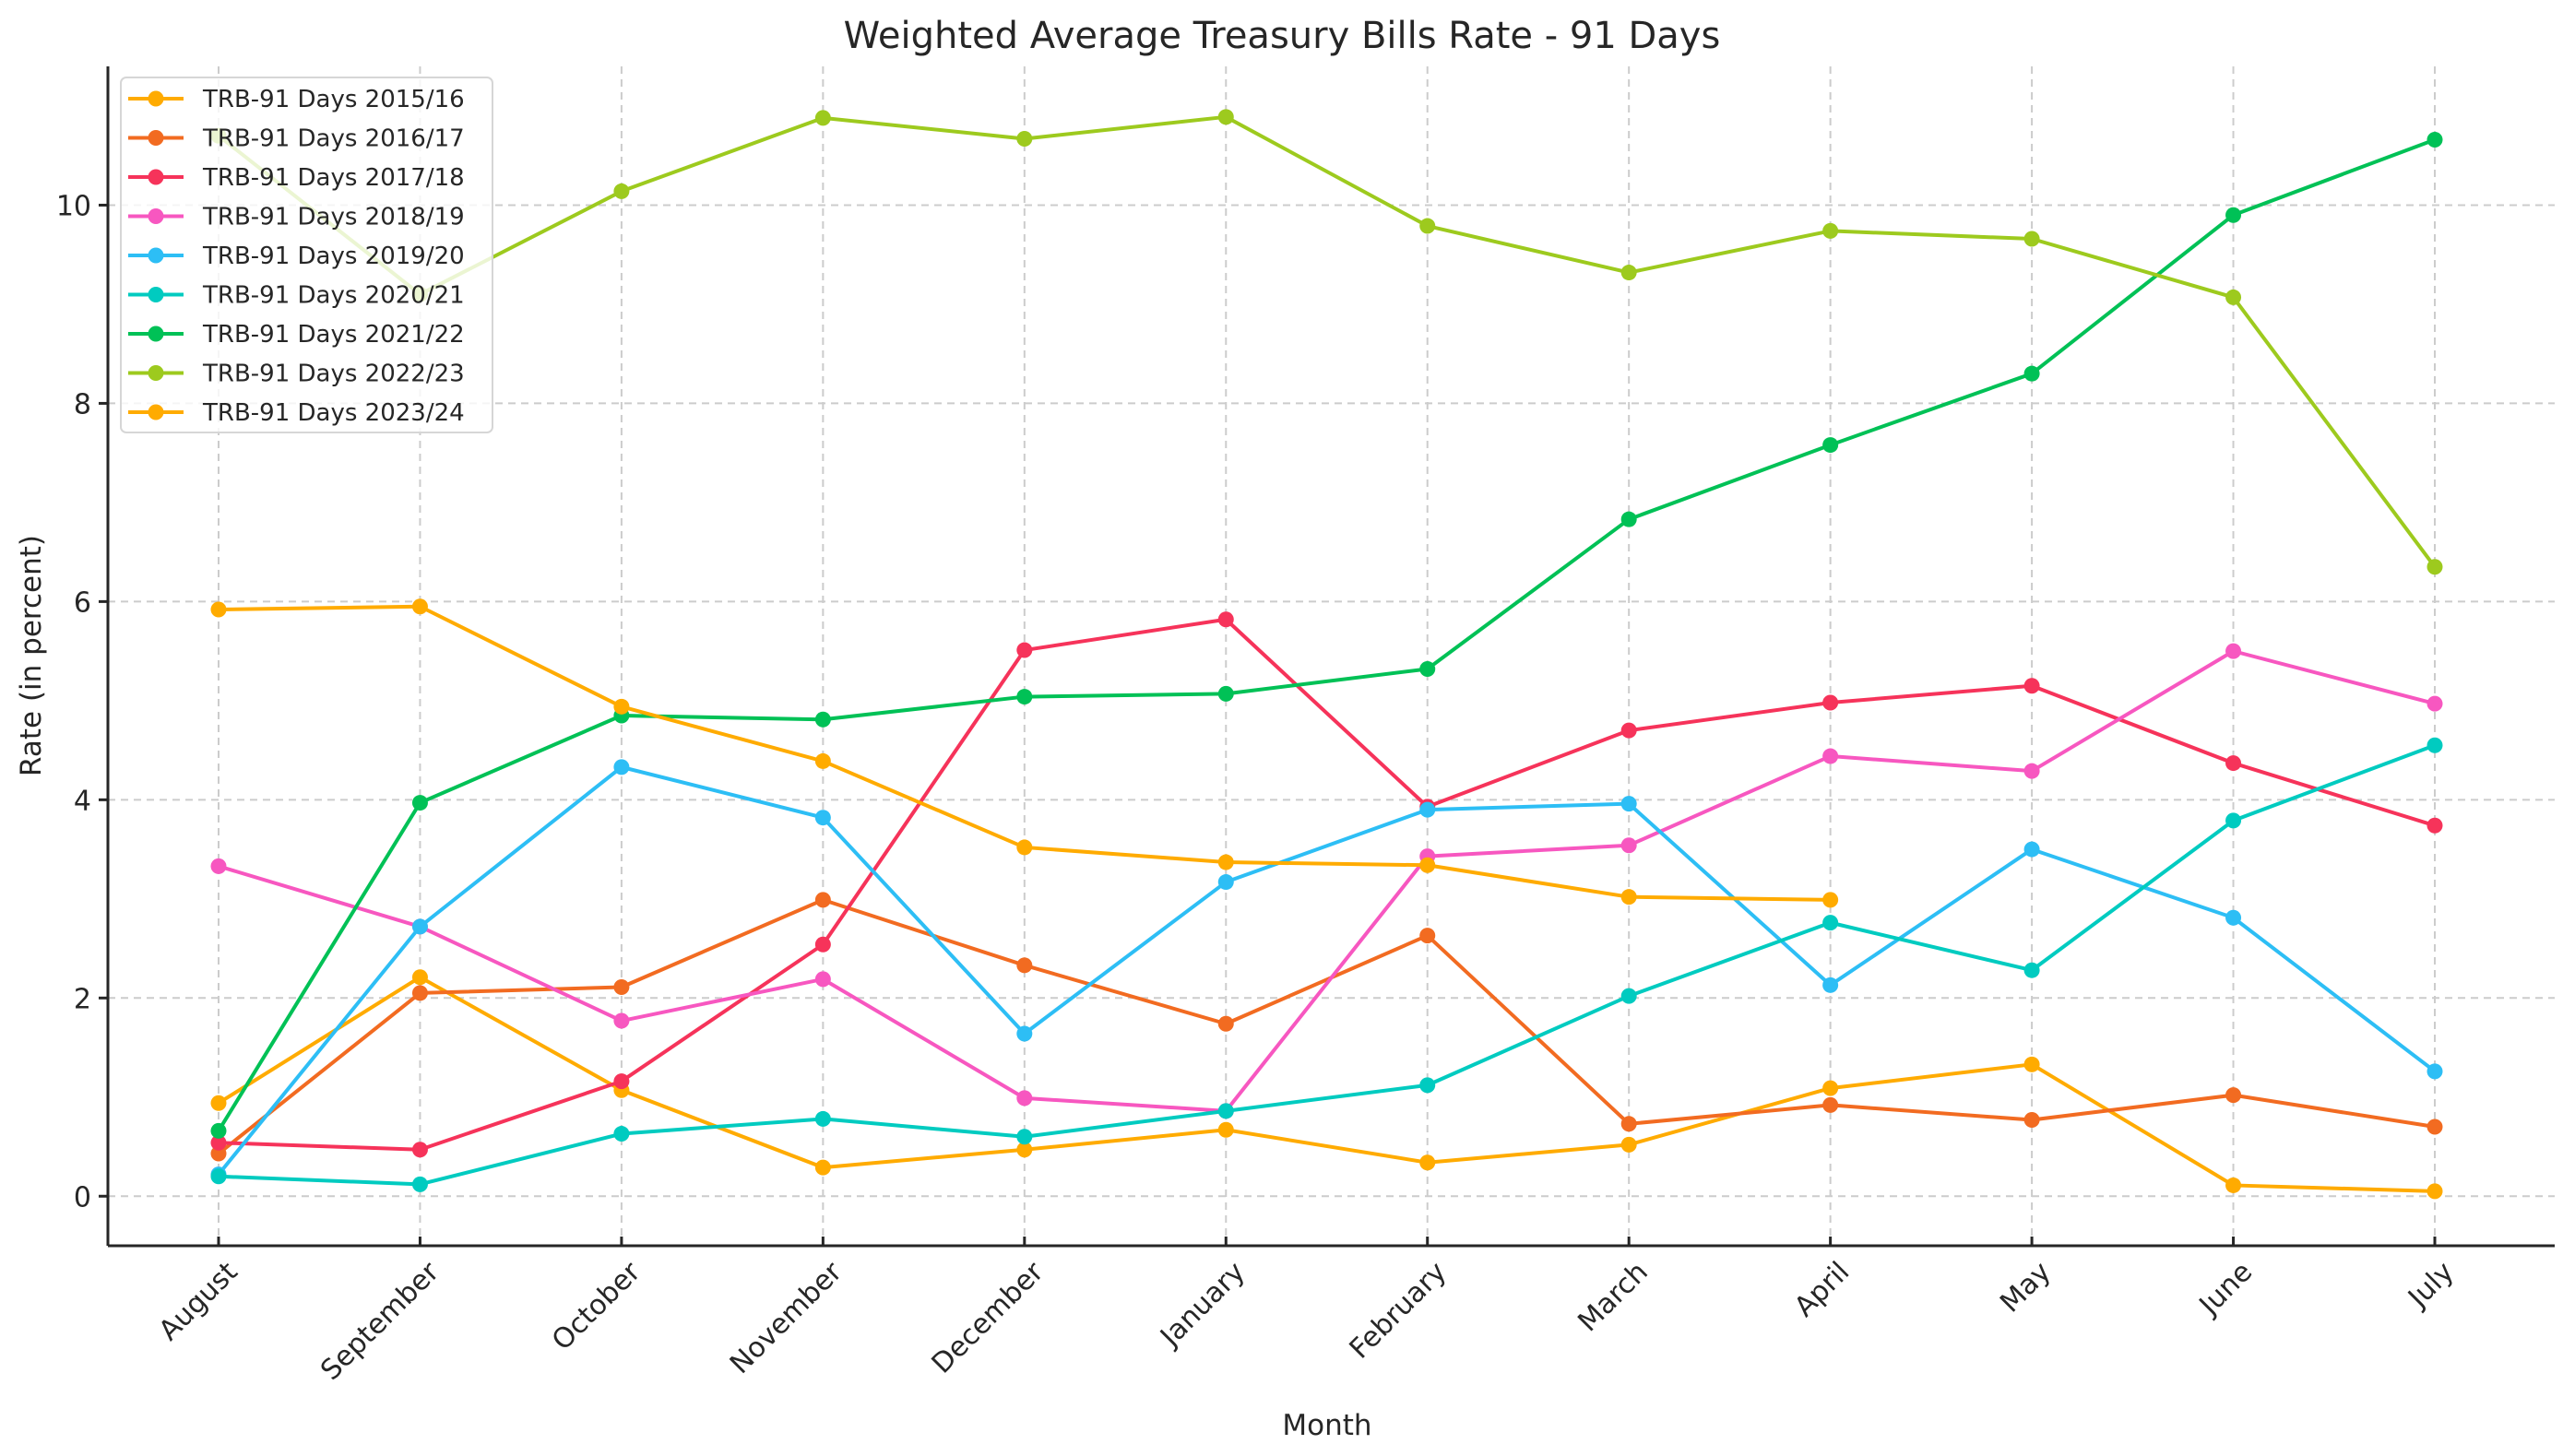  Describe the element at coordinates (2225, 1289) in the screenshot. I see `x-tick-label: June` at that location.